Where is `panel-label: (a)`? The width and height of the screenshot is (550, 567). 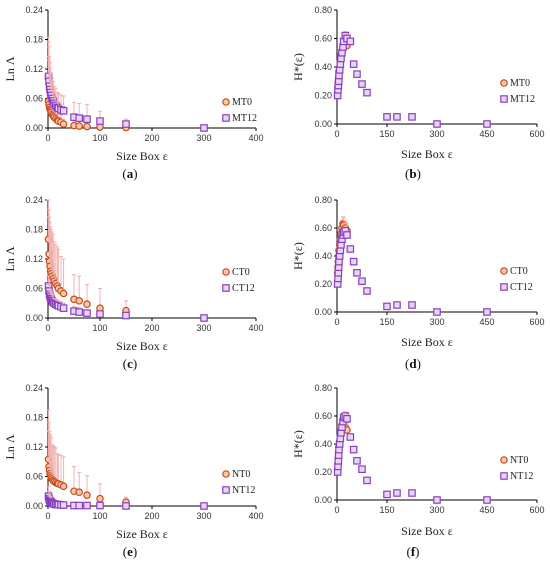
panel-label: (a) is located at coordinates (129, 173).